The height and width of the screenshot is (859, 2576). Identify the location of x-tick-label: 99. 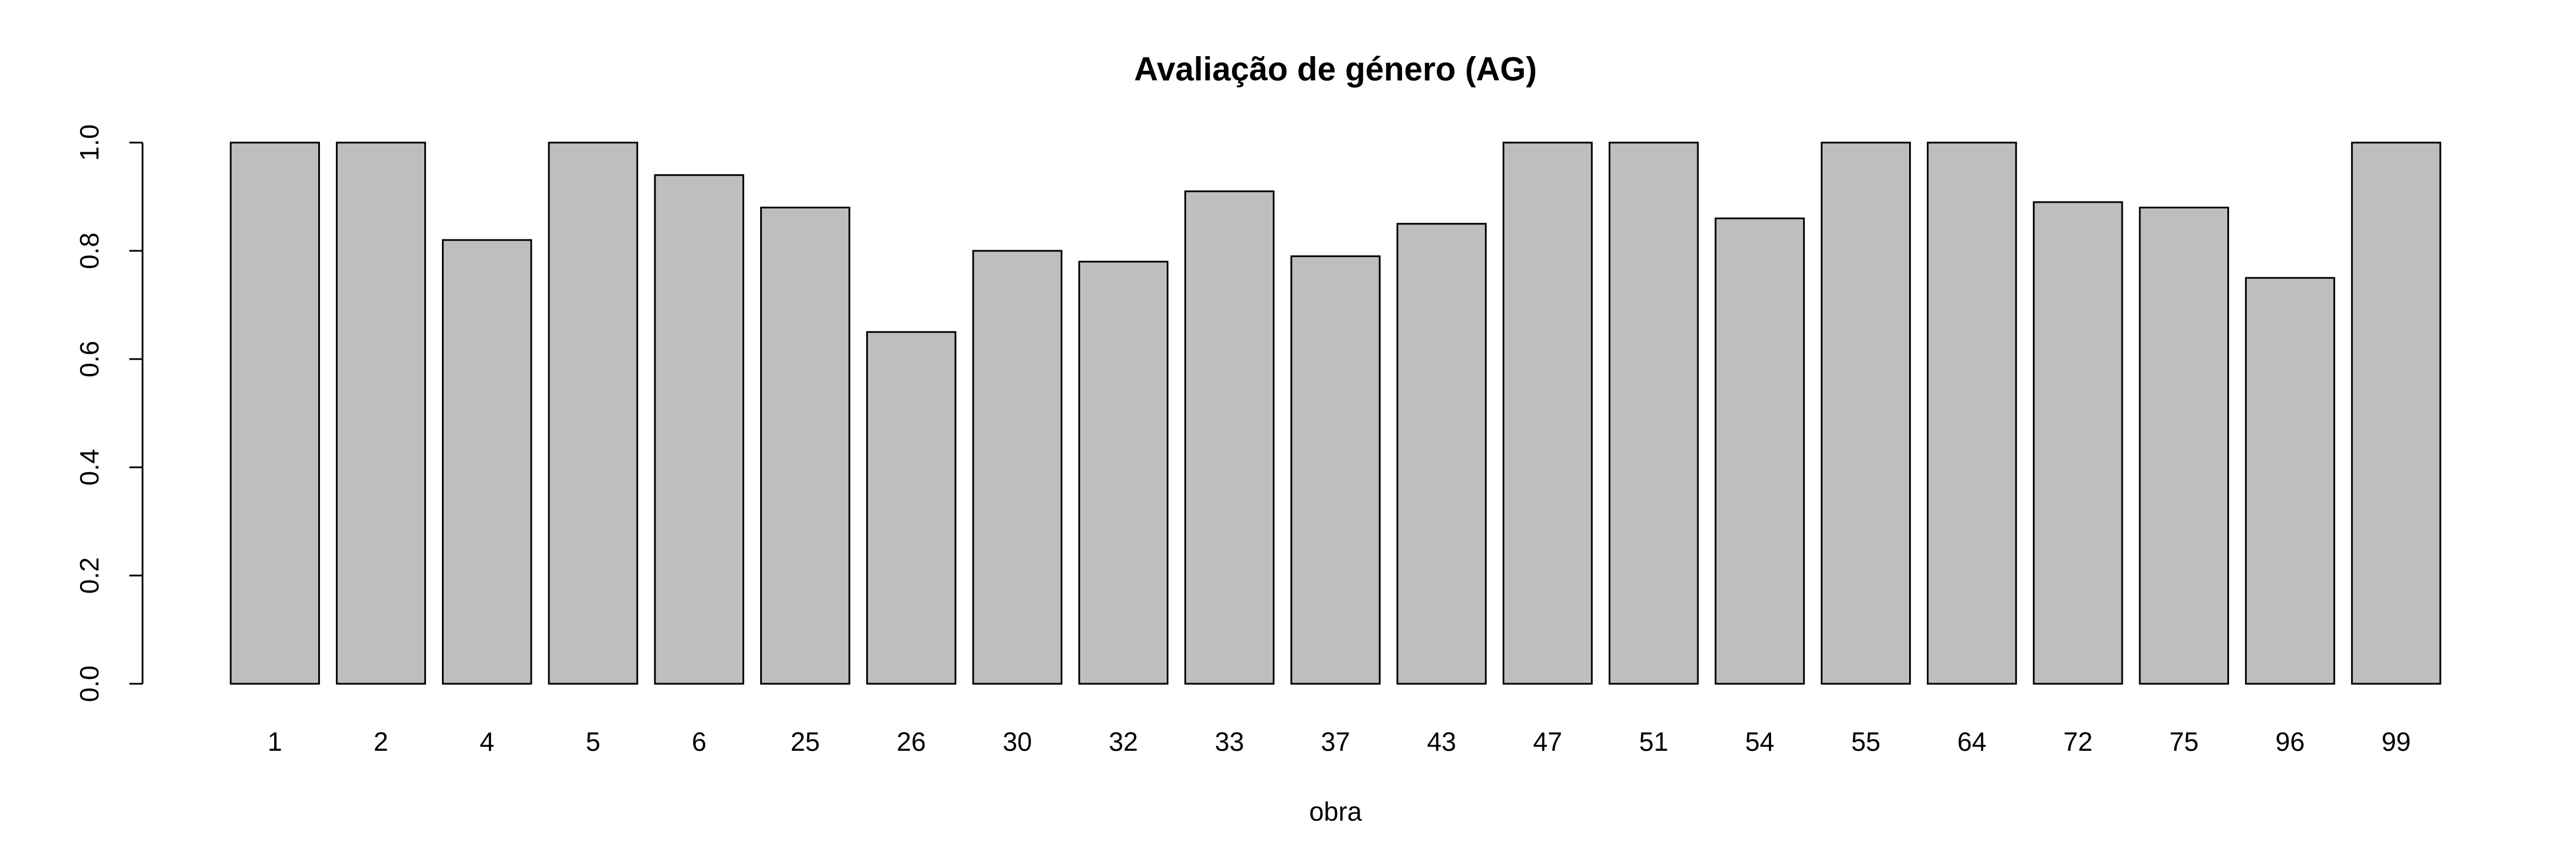
(2396, 741).